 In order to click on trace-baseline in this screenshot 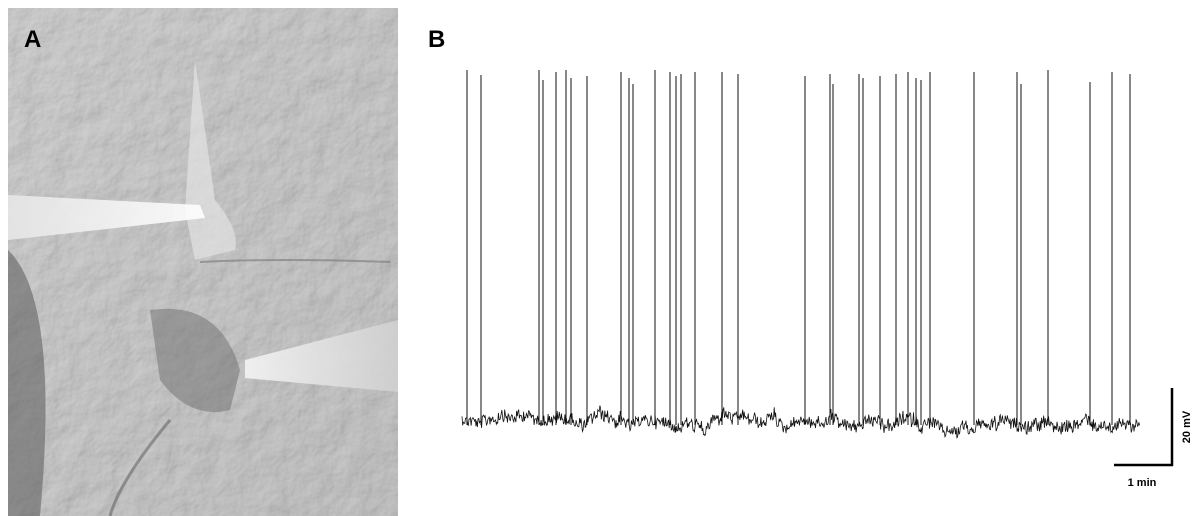, I will do `click(800, 422)`.